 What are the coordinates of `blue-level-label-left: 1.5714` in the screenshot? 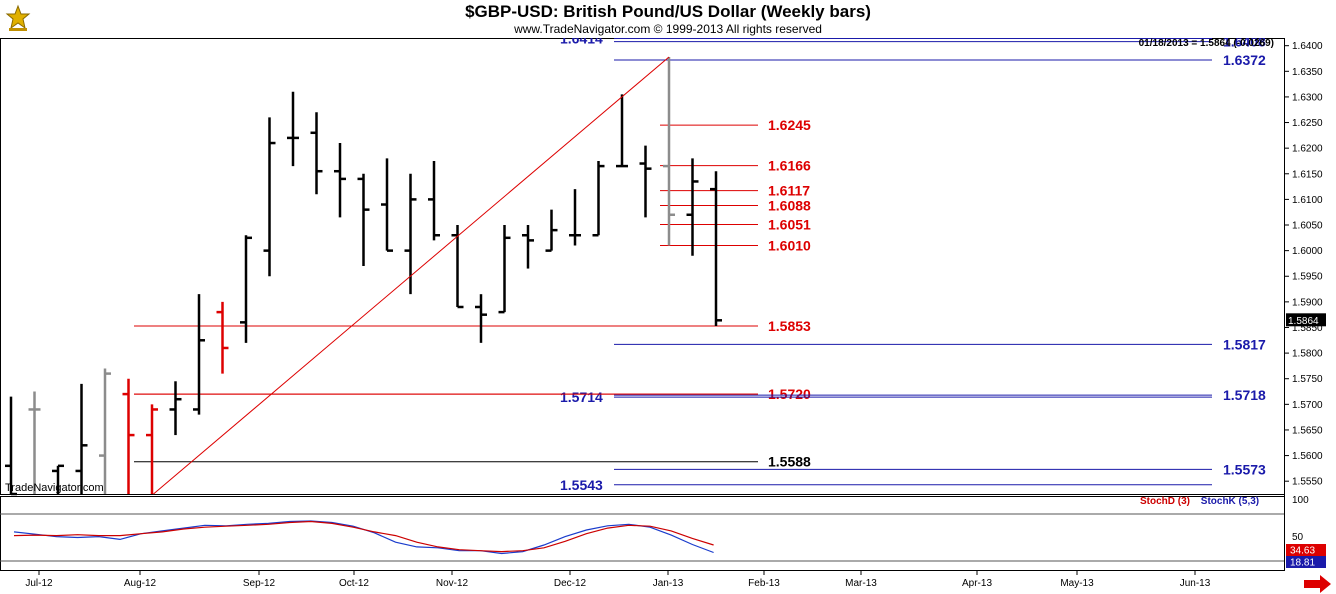 It's located at (581, 397).